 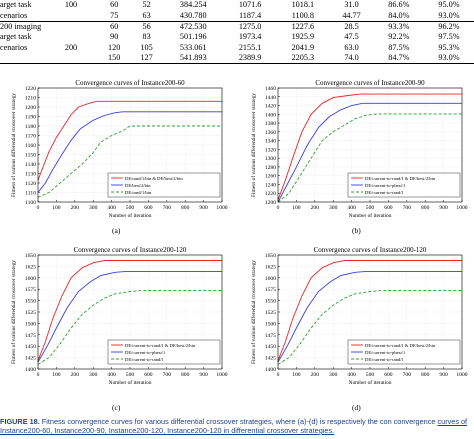 What do you see at coordinates (114, 37) in the screenshot?
I see `table-cell: 90` at bounding box center [114, 37].